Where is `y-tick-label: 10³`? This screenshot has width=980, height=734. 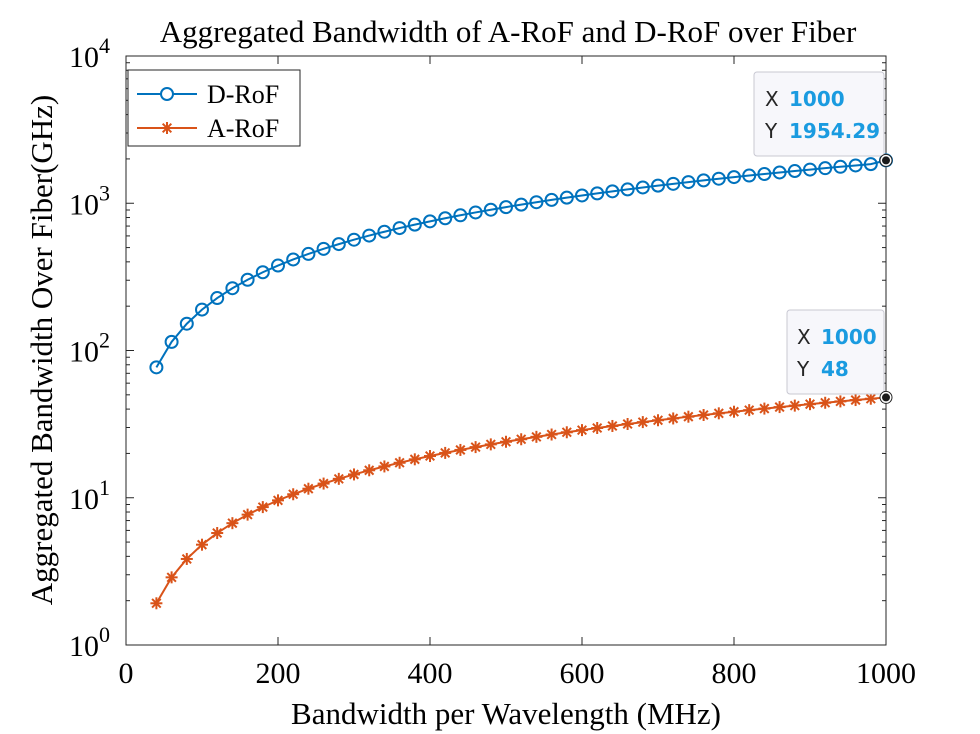 y-tick-label: 10³ is located at coordinates (89, 200).